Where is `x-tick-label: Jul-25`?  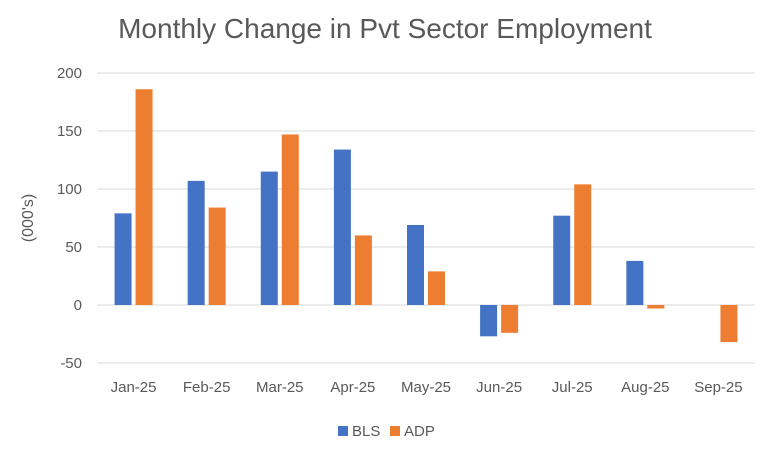 x-tick-label: Jul-25 is located at coordinates (572, 387).